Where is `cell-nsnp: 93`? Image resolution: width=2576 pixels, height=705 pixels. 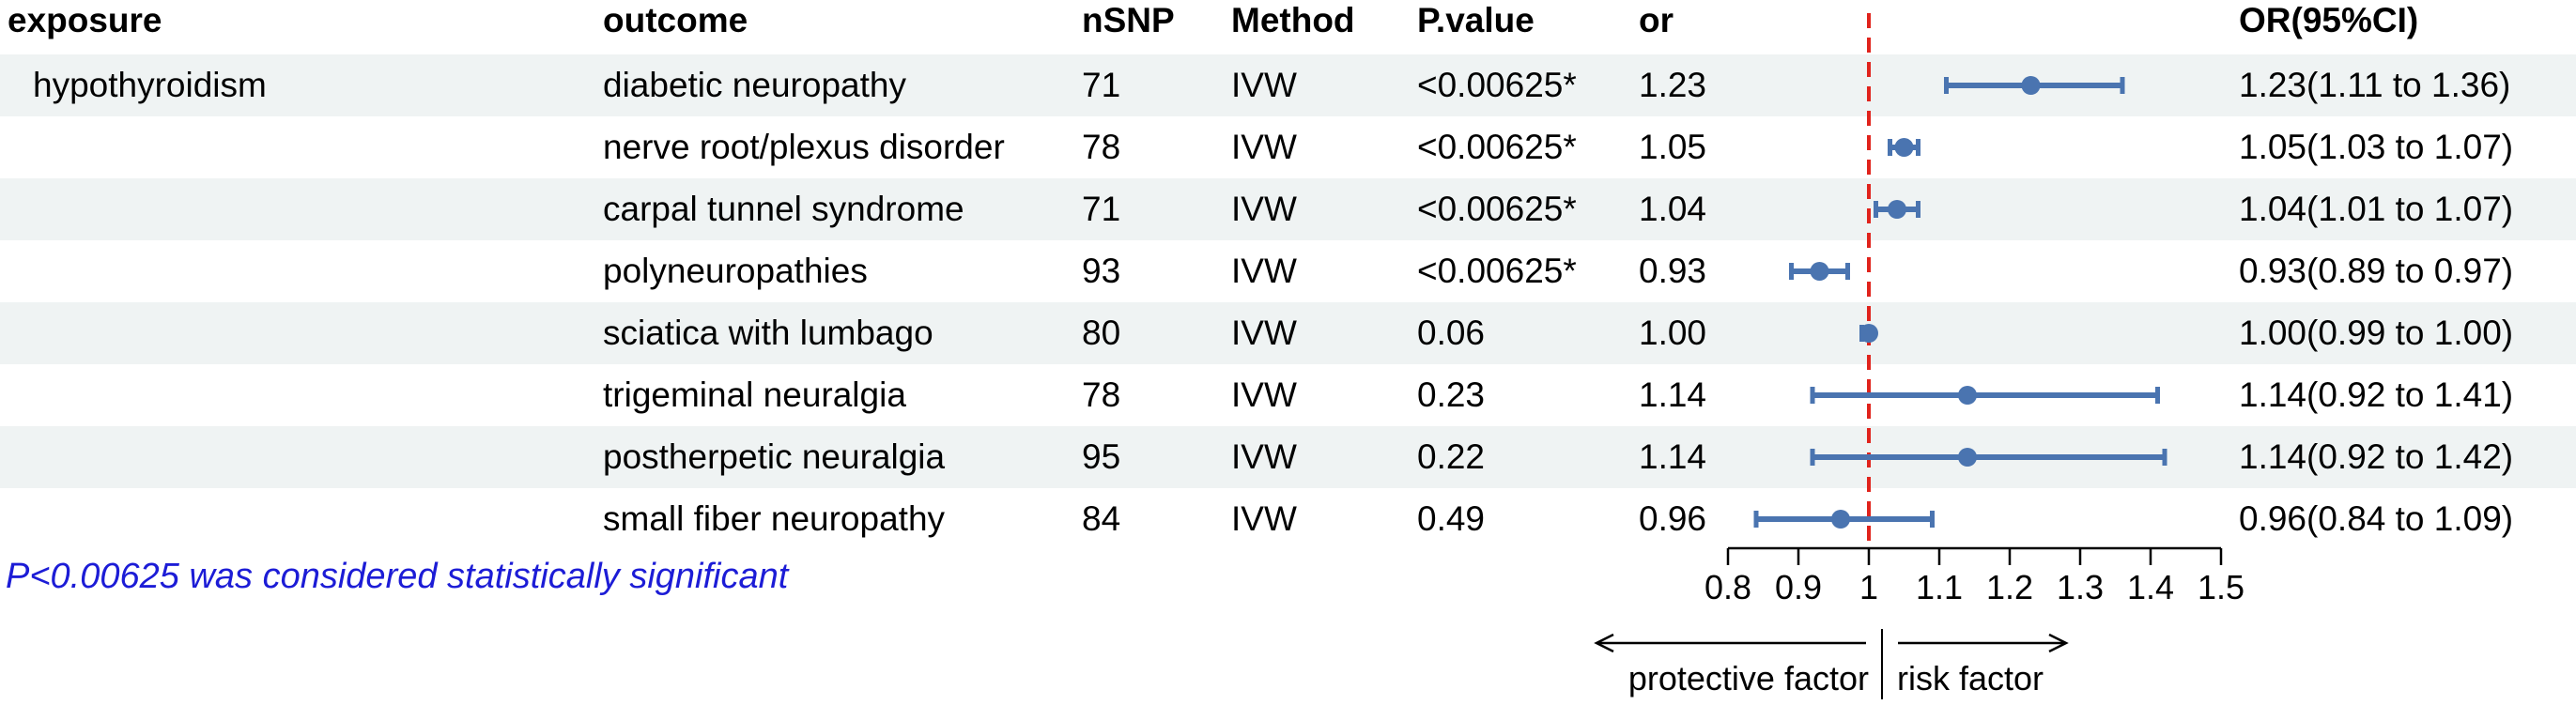 cell-nsnp: 93 is located at coordinates (1101, 271).